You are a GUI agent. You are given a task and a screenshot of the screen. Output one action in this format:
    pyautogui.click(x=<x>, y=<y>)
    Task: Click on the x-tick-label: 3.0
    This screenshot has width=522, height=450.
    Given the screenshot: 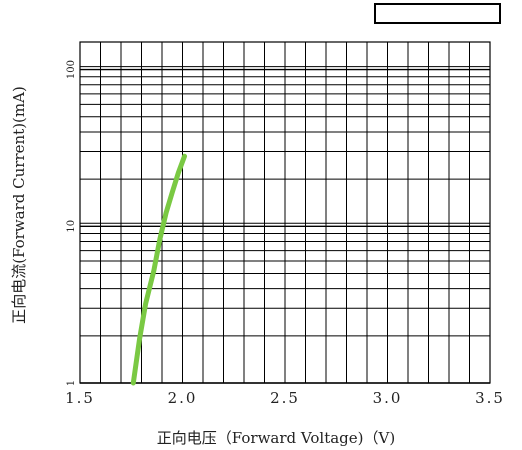 What is the action you would take?
    pyautogui.click(x=388, y=398)
    